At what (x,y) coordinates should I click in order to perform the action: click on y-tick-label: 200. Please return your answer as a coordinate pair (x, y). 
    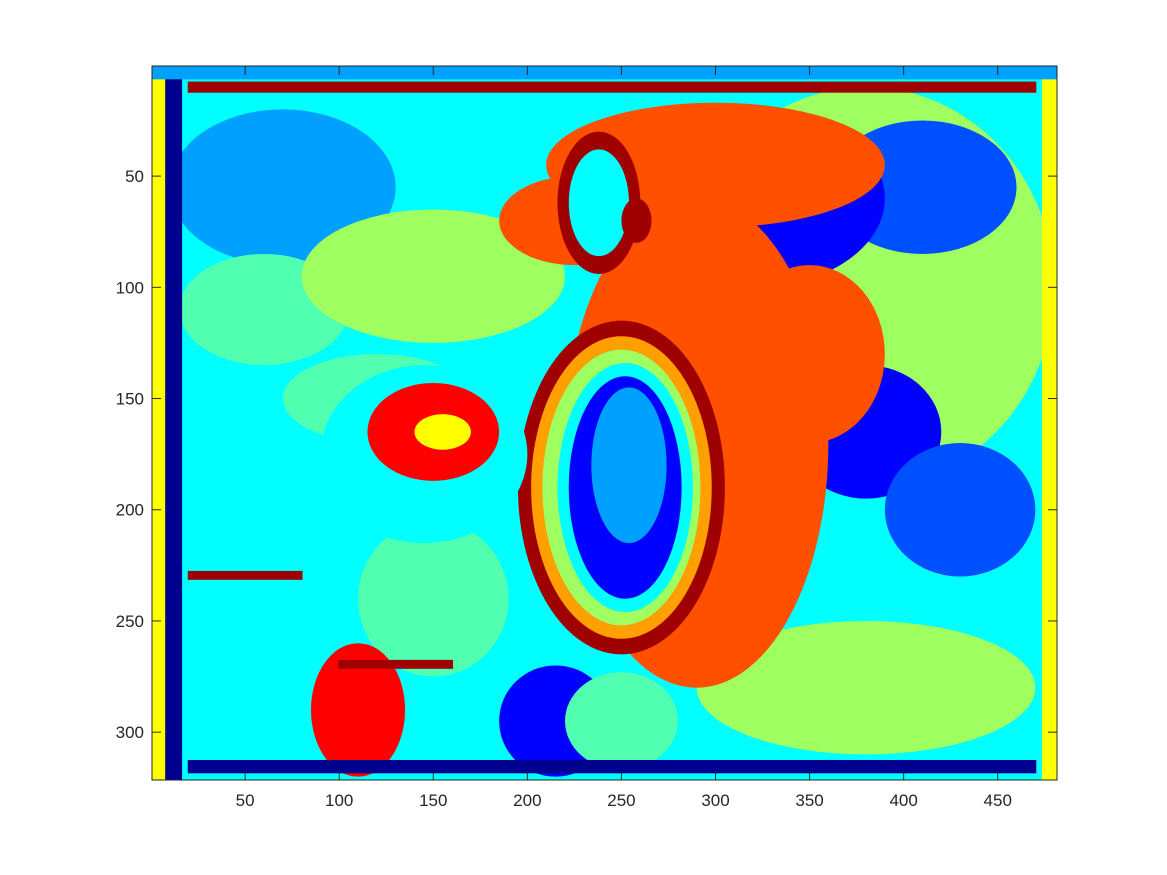
    Looking at the image, I should click on (130, 510).